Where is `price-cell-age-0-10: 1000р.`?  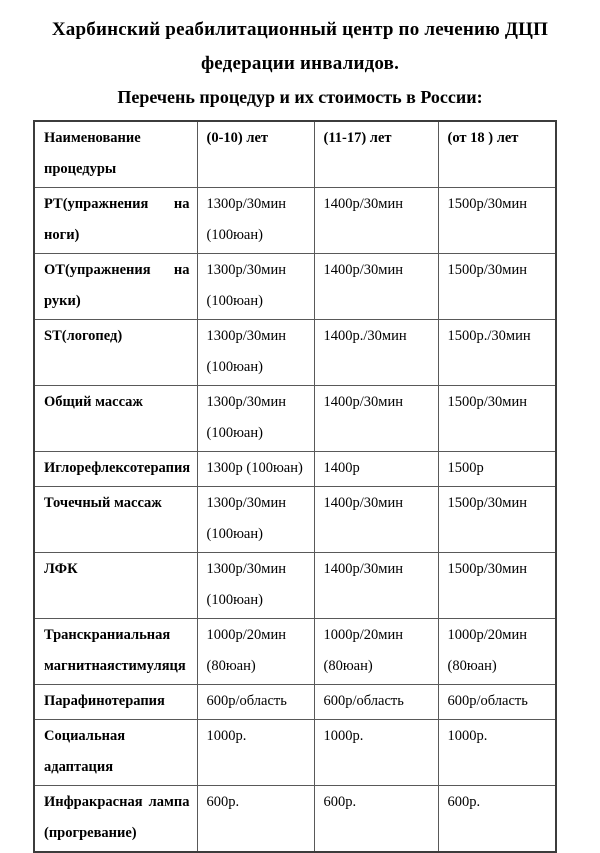 price-cell-age-0-10: 1000р. is located at coordinates (255, 752).